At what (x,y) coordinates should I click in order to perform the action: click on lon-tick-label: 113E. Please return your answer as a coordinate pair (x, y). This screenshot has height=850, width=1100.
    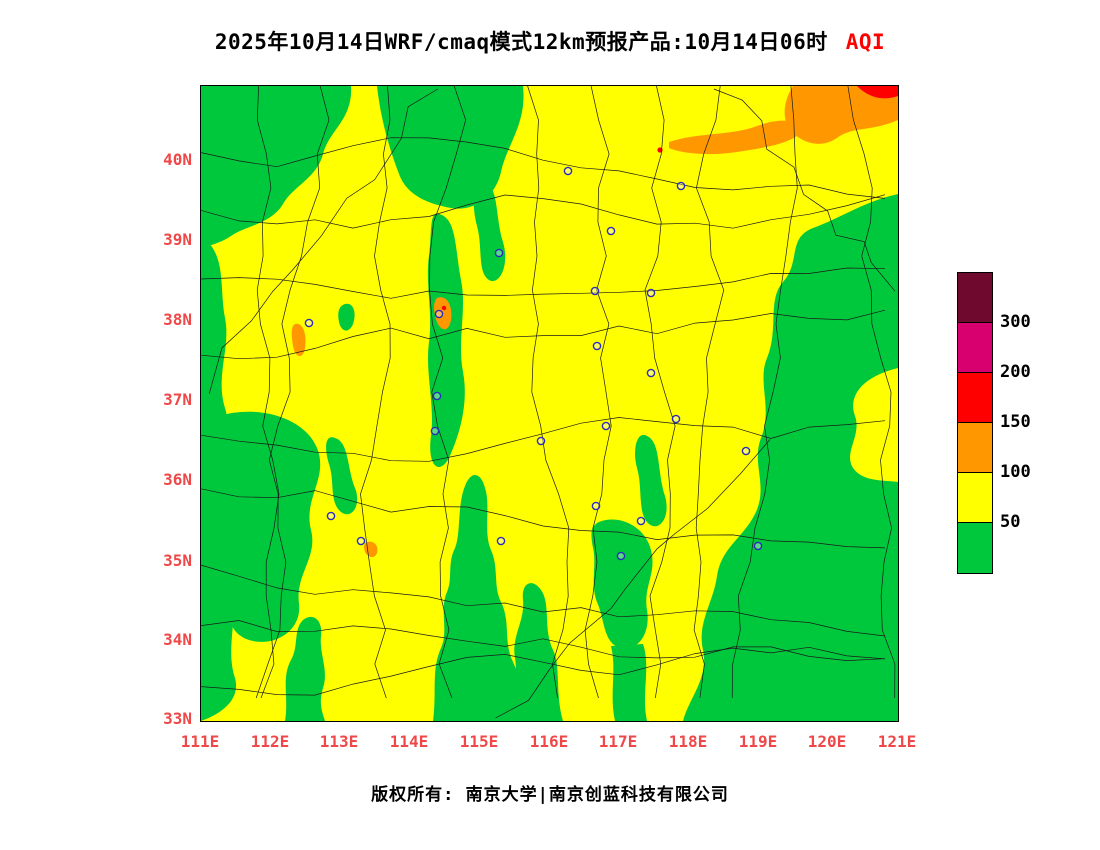
    Looking at the image, I should click on (339, 741).